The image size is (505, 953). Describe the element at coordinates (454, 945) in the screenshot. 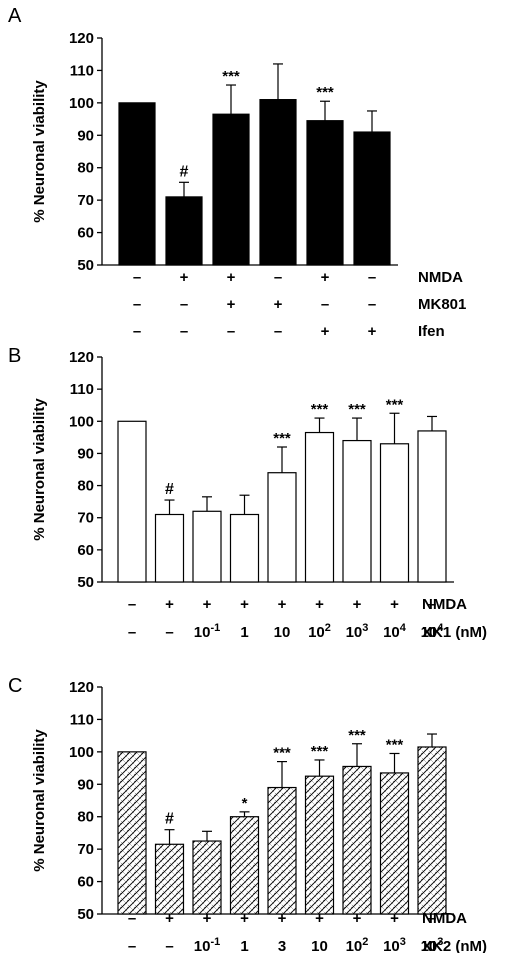

I see `condition-name: XK2 (nM)` at that location.